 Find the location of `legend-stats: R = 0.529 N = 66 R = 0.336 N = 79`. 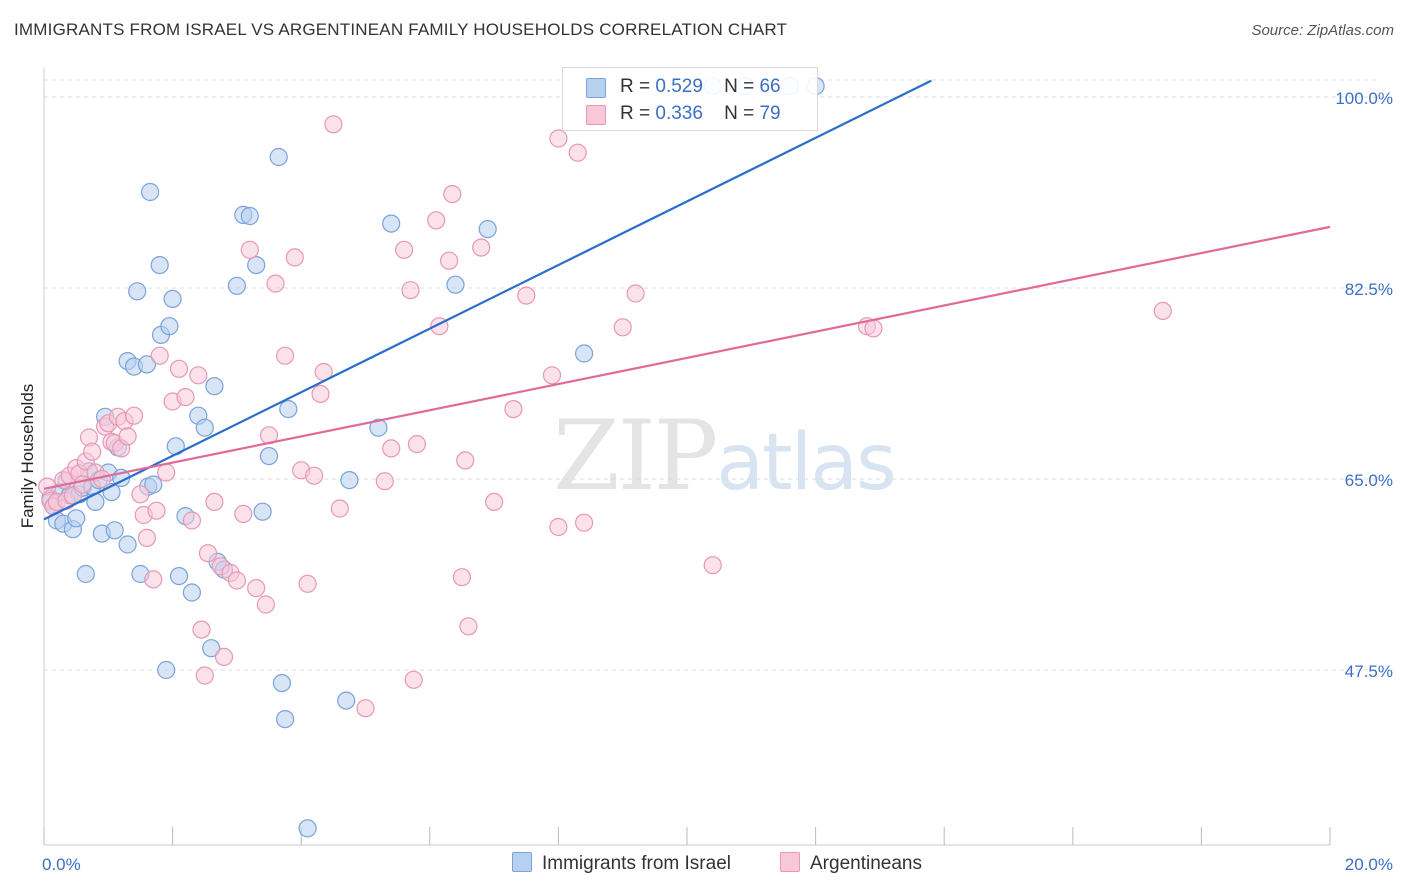

legend-stats: R = 0.529 N = 66 R = 0.336 N = 79 is located at coordinates (690, 99).